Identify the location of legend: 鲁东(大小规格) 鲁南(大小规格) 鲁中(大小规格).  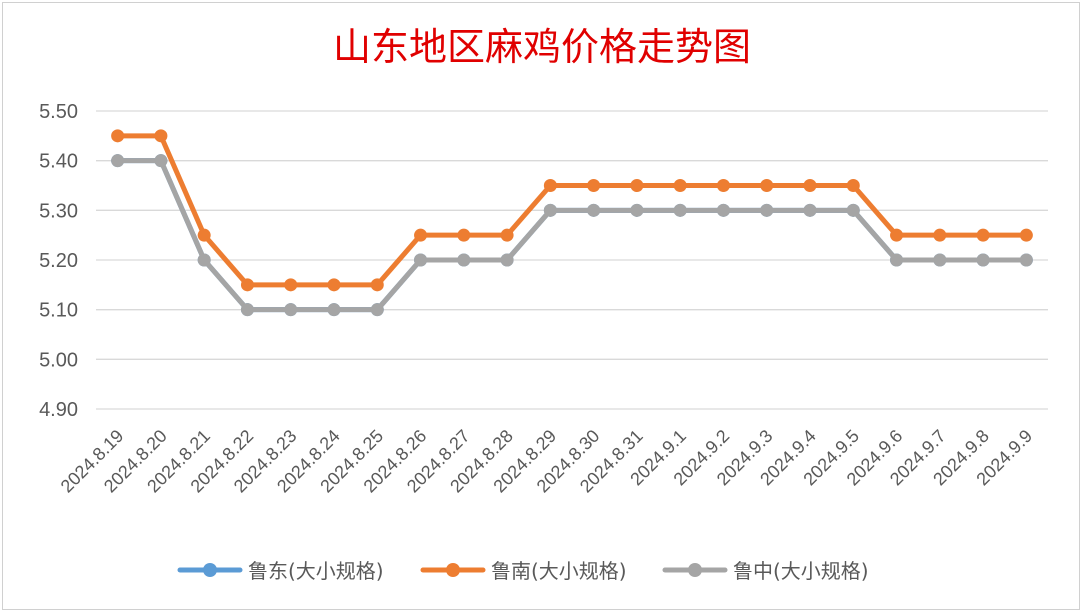
(523, 571).